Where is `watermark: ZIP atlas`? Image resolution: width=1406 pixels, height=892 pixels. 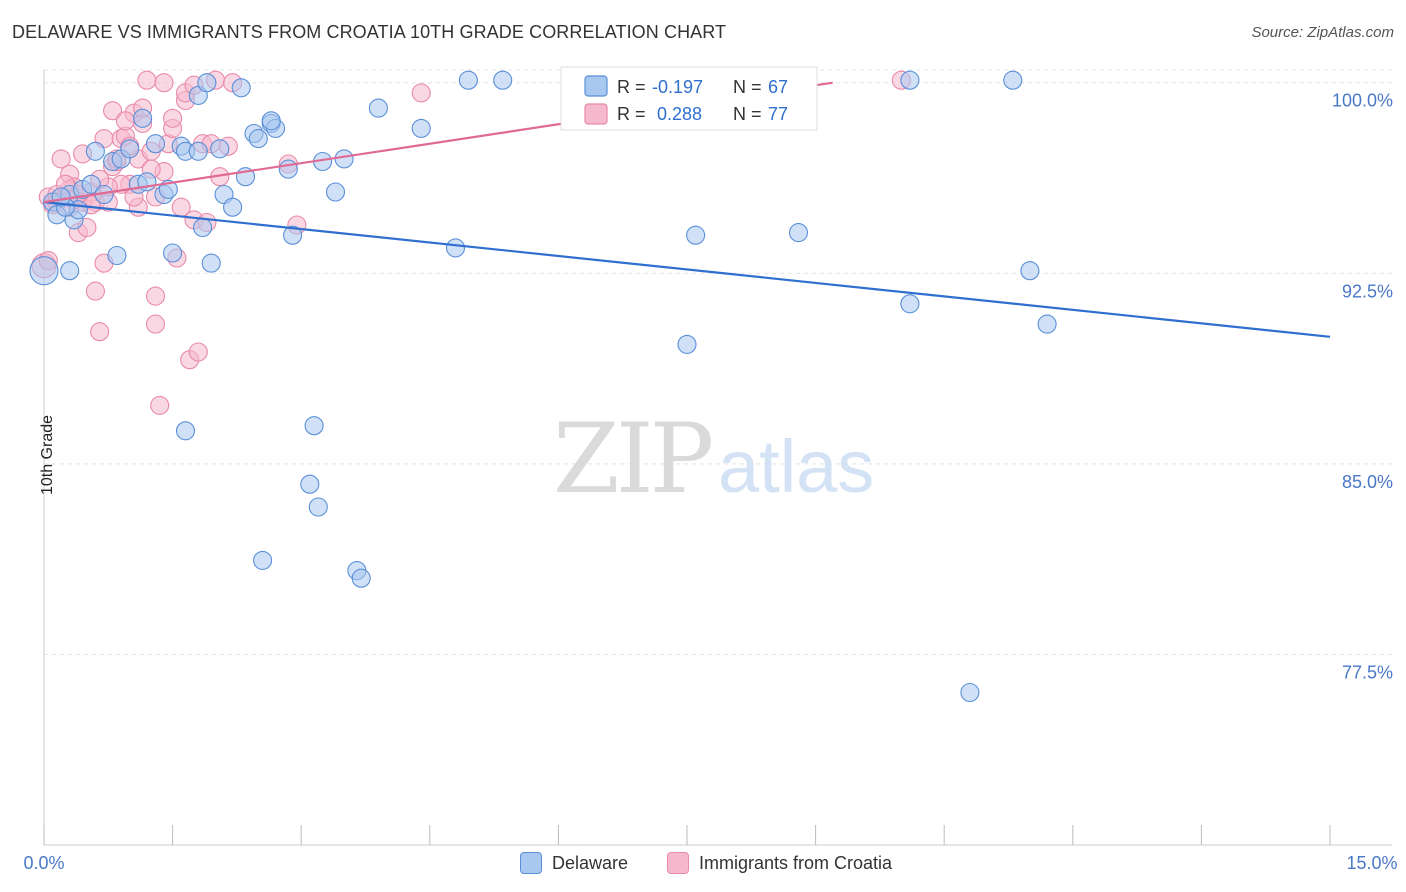 watermark: ZIP atlas is located at coordinates (713, 459).